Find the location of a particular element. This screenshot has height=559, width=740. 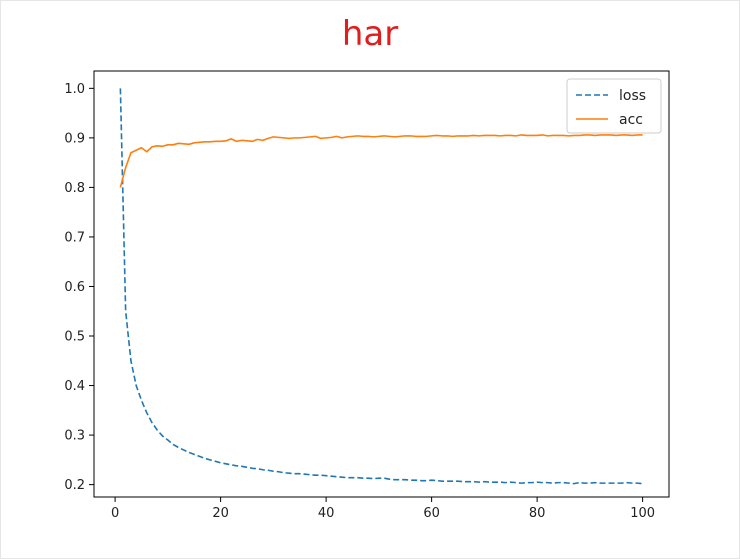

series-line-acc is located at coordinates (381, 161).